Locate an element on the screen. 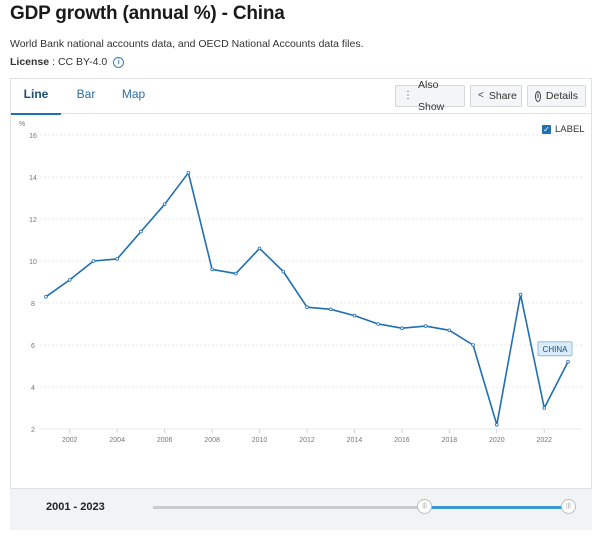  x-tick-label: 2012 is located at coordinates (307, 440).